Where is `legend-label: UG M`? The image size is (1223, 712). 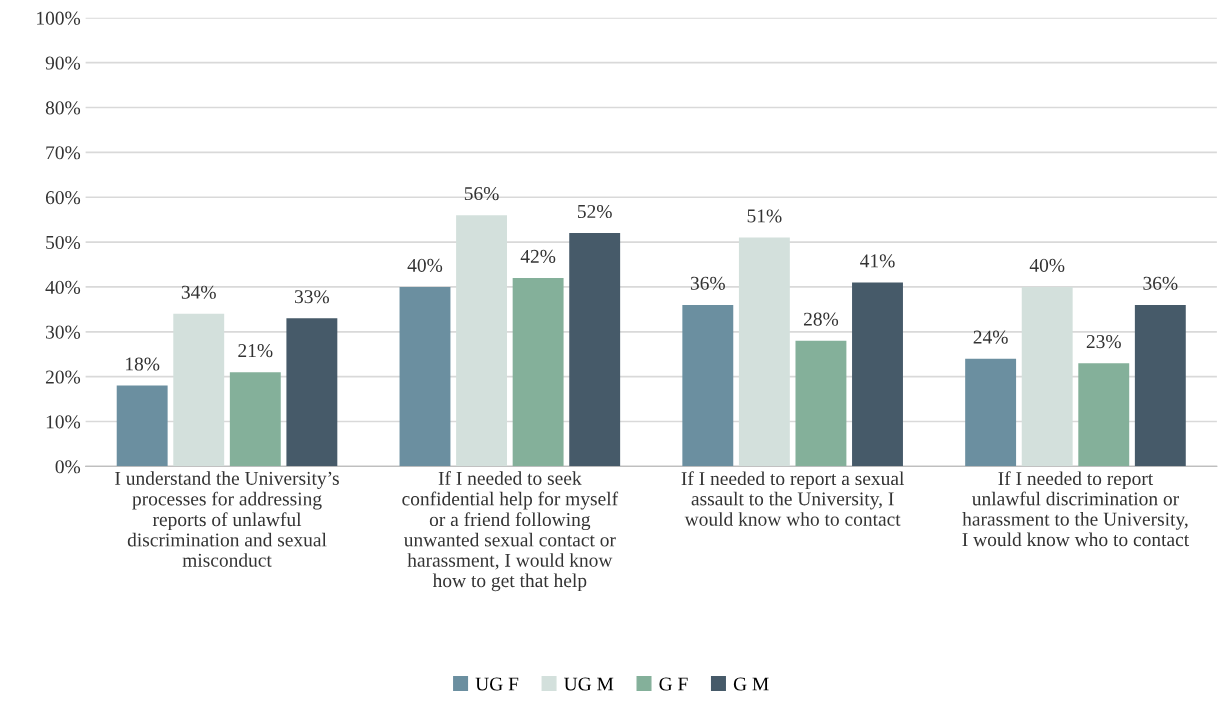
legend-label: UG M is located at coordinates (589, 684).